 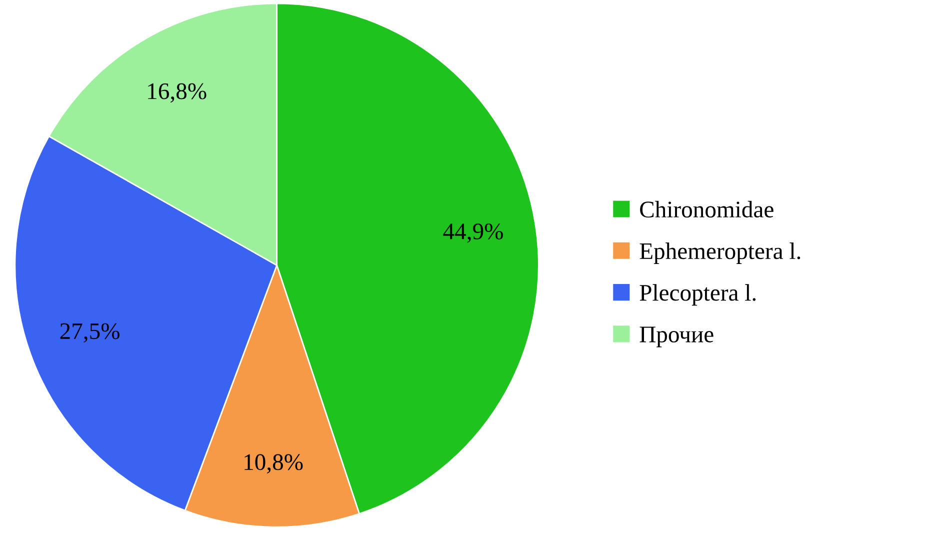 I want to click on legend-label: Прочие, so click(x=677, y=337).